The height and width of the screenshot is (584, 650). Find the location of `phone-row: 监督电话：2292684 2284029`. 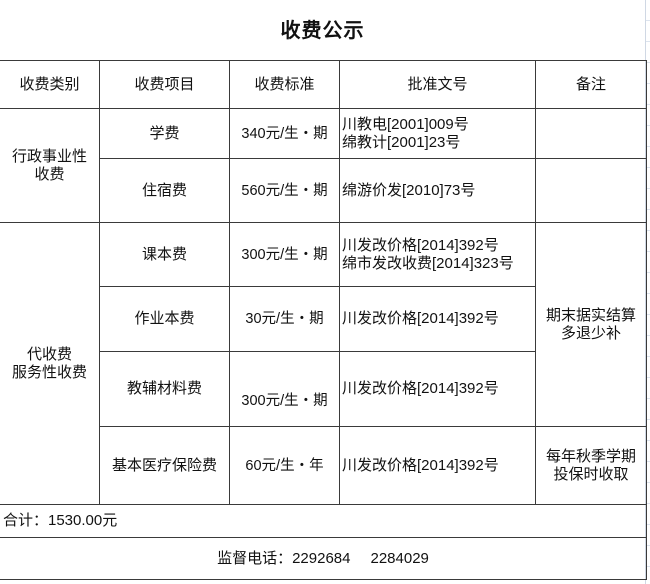

phone-row: 监督电话：2292684 2284029 is located at coordinates (323, 558).